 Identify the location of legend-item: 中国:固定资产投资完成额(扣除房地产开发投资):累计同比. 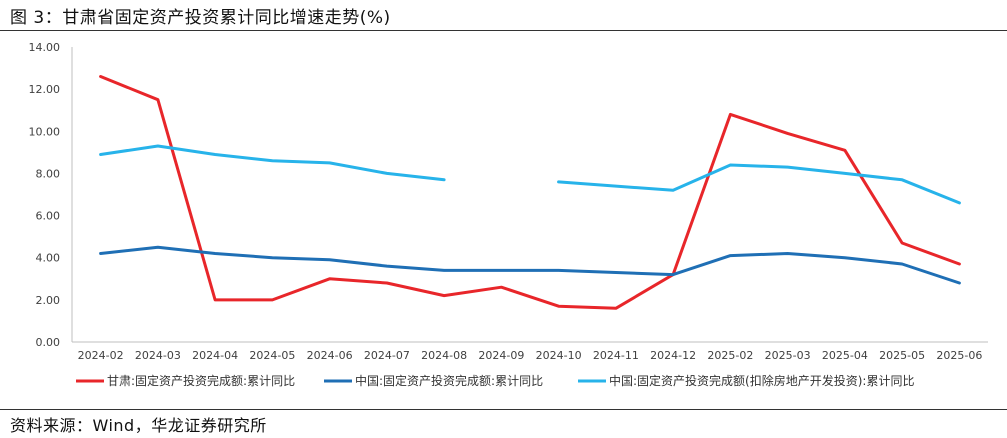
(746, 380).